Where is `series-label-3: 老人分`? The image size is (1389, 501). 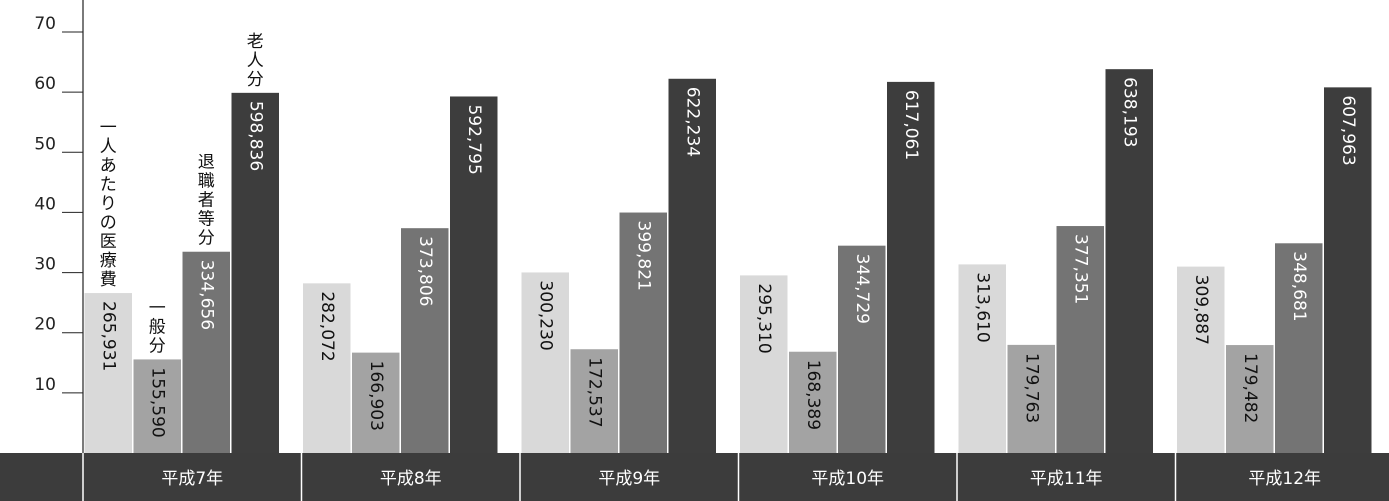
series-label-3: 老人分 is located at coordinates (255, 61).